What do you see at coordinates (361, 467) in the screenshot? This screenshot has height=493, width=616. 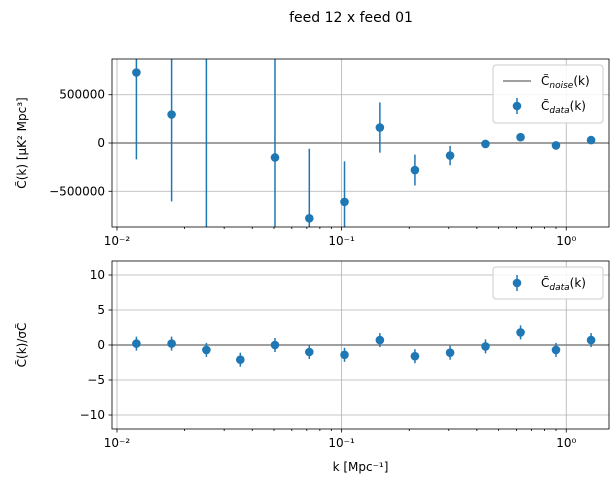 I see `bottom-x-axis-label: k [Mpc⁻¹]` at bounding box center [361, 467].